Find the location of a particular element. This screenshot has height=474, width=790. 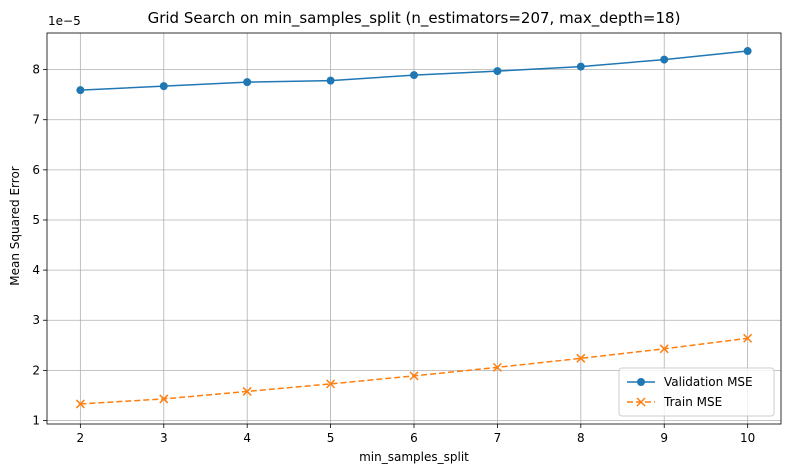

y-tick-label: 1 is located at coordinates (36, 420).